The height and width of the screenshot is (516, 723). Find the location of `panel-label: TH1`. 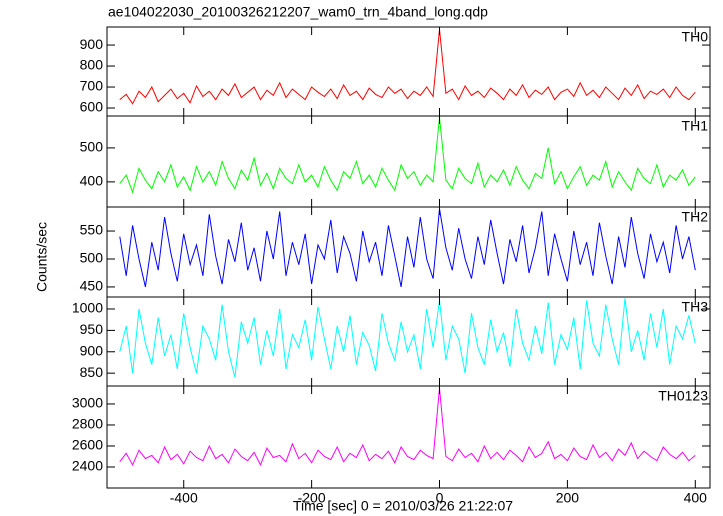

panel-label: TH1 is located at coordinates (695, 126).